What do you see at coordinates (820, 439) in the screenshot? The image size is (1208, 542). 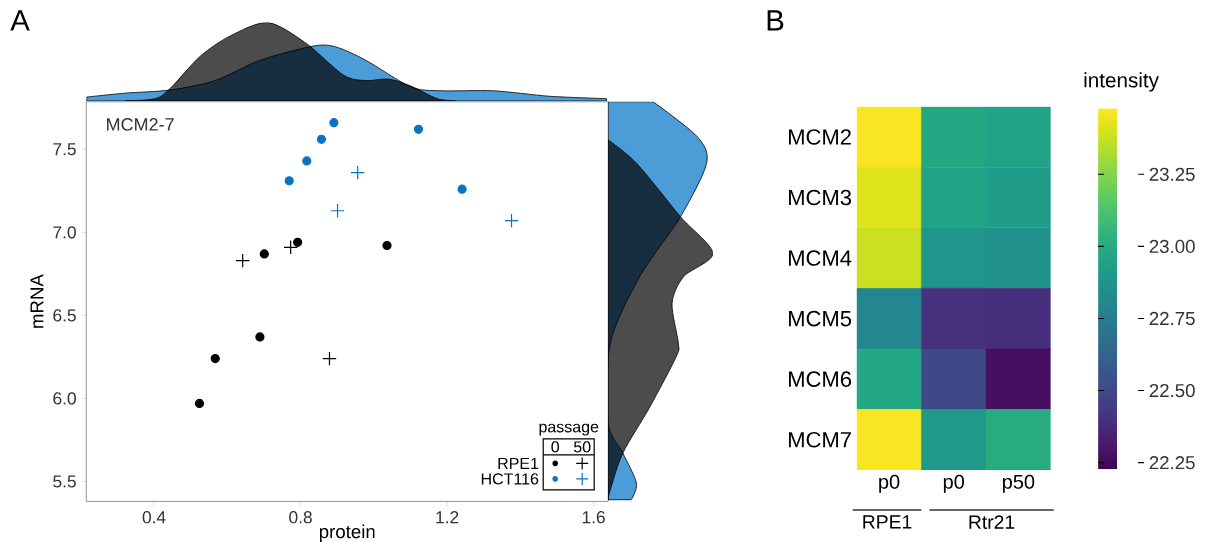 I see `y-tick-label: MCM7` at bounding box center [820, 439].